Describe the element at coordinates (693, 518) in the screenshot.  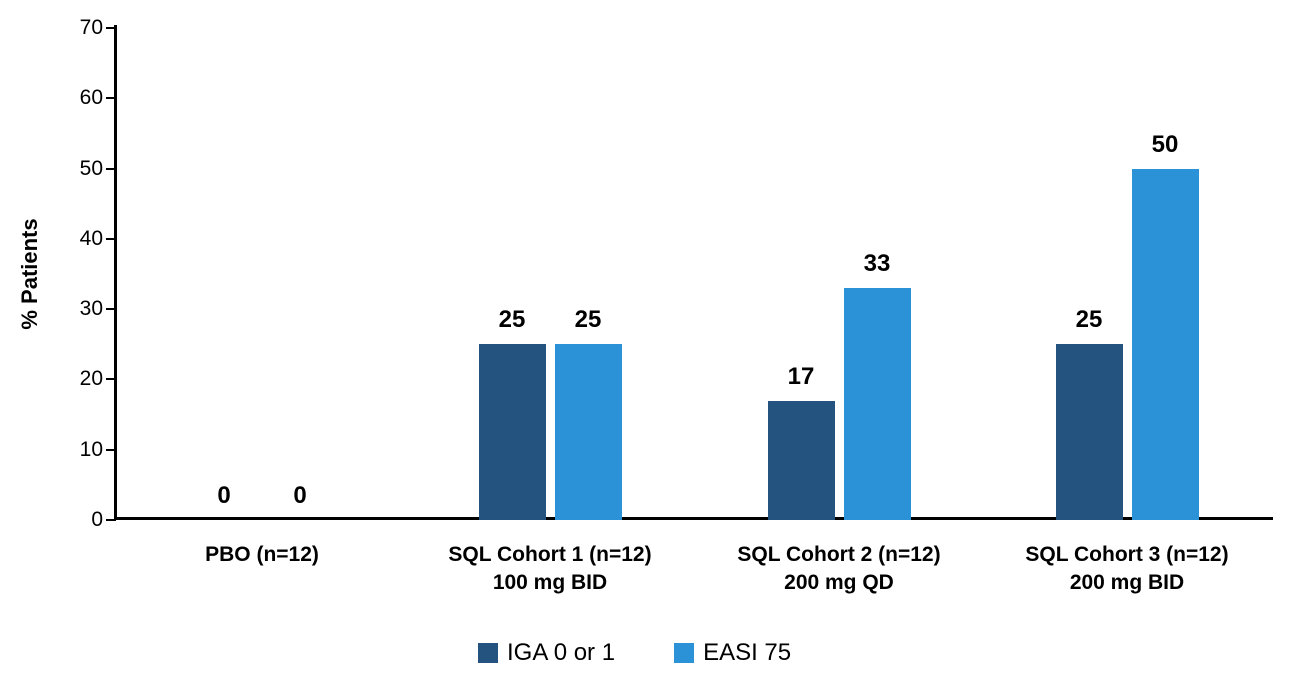
I see `x-axis-line` at that location.